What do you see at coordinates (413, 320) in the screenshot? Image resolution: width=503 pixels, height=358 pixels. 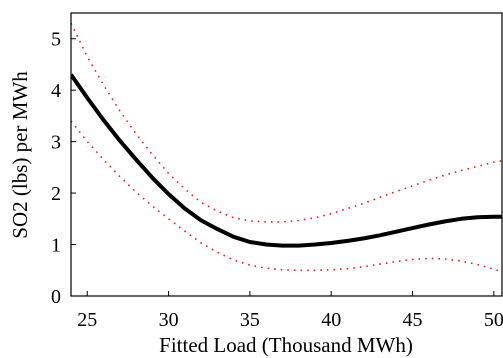 I see `x-tick-label: 45` at bounding box center [413, 320].